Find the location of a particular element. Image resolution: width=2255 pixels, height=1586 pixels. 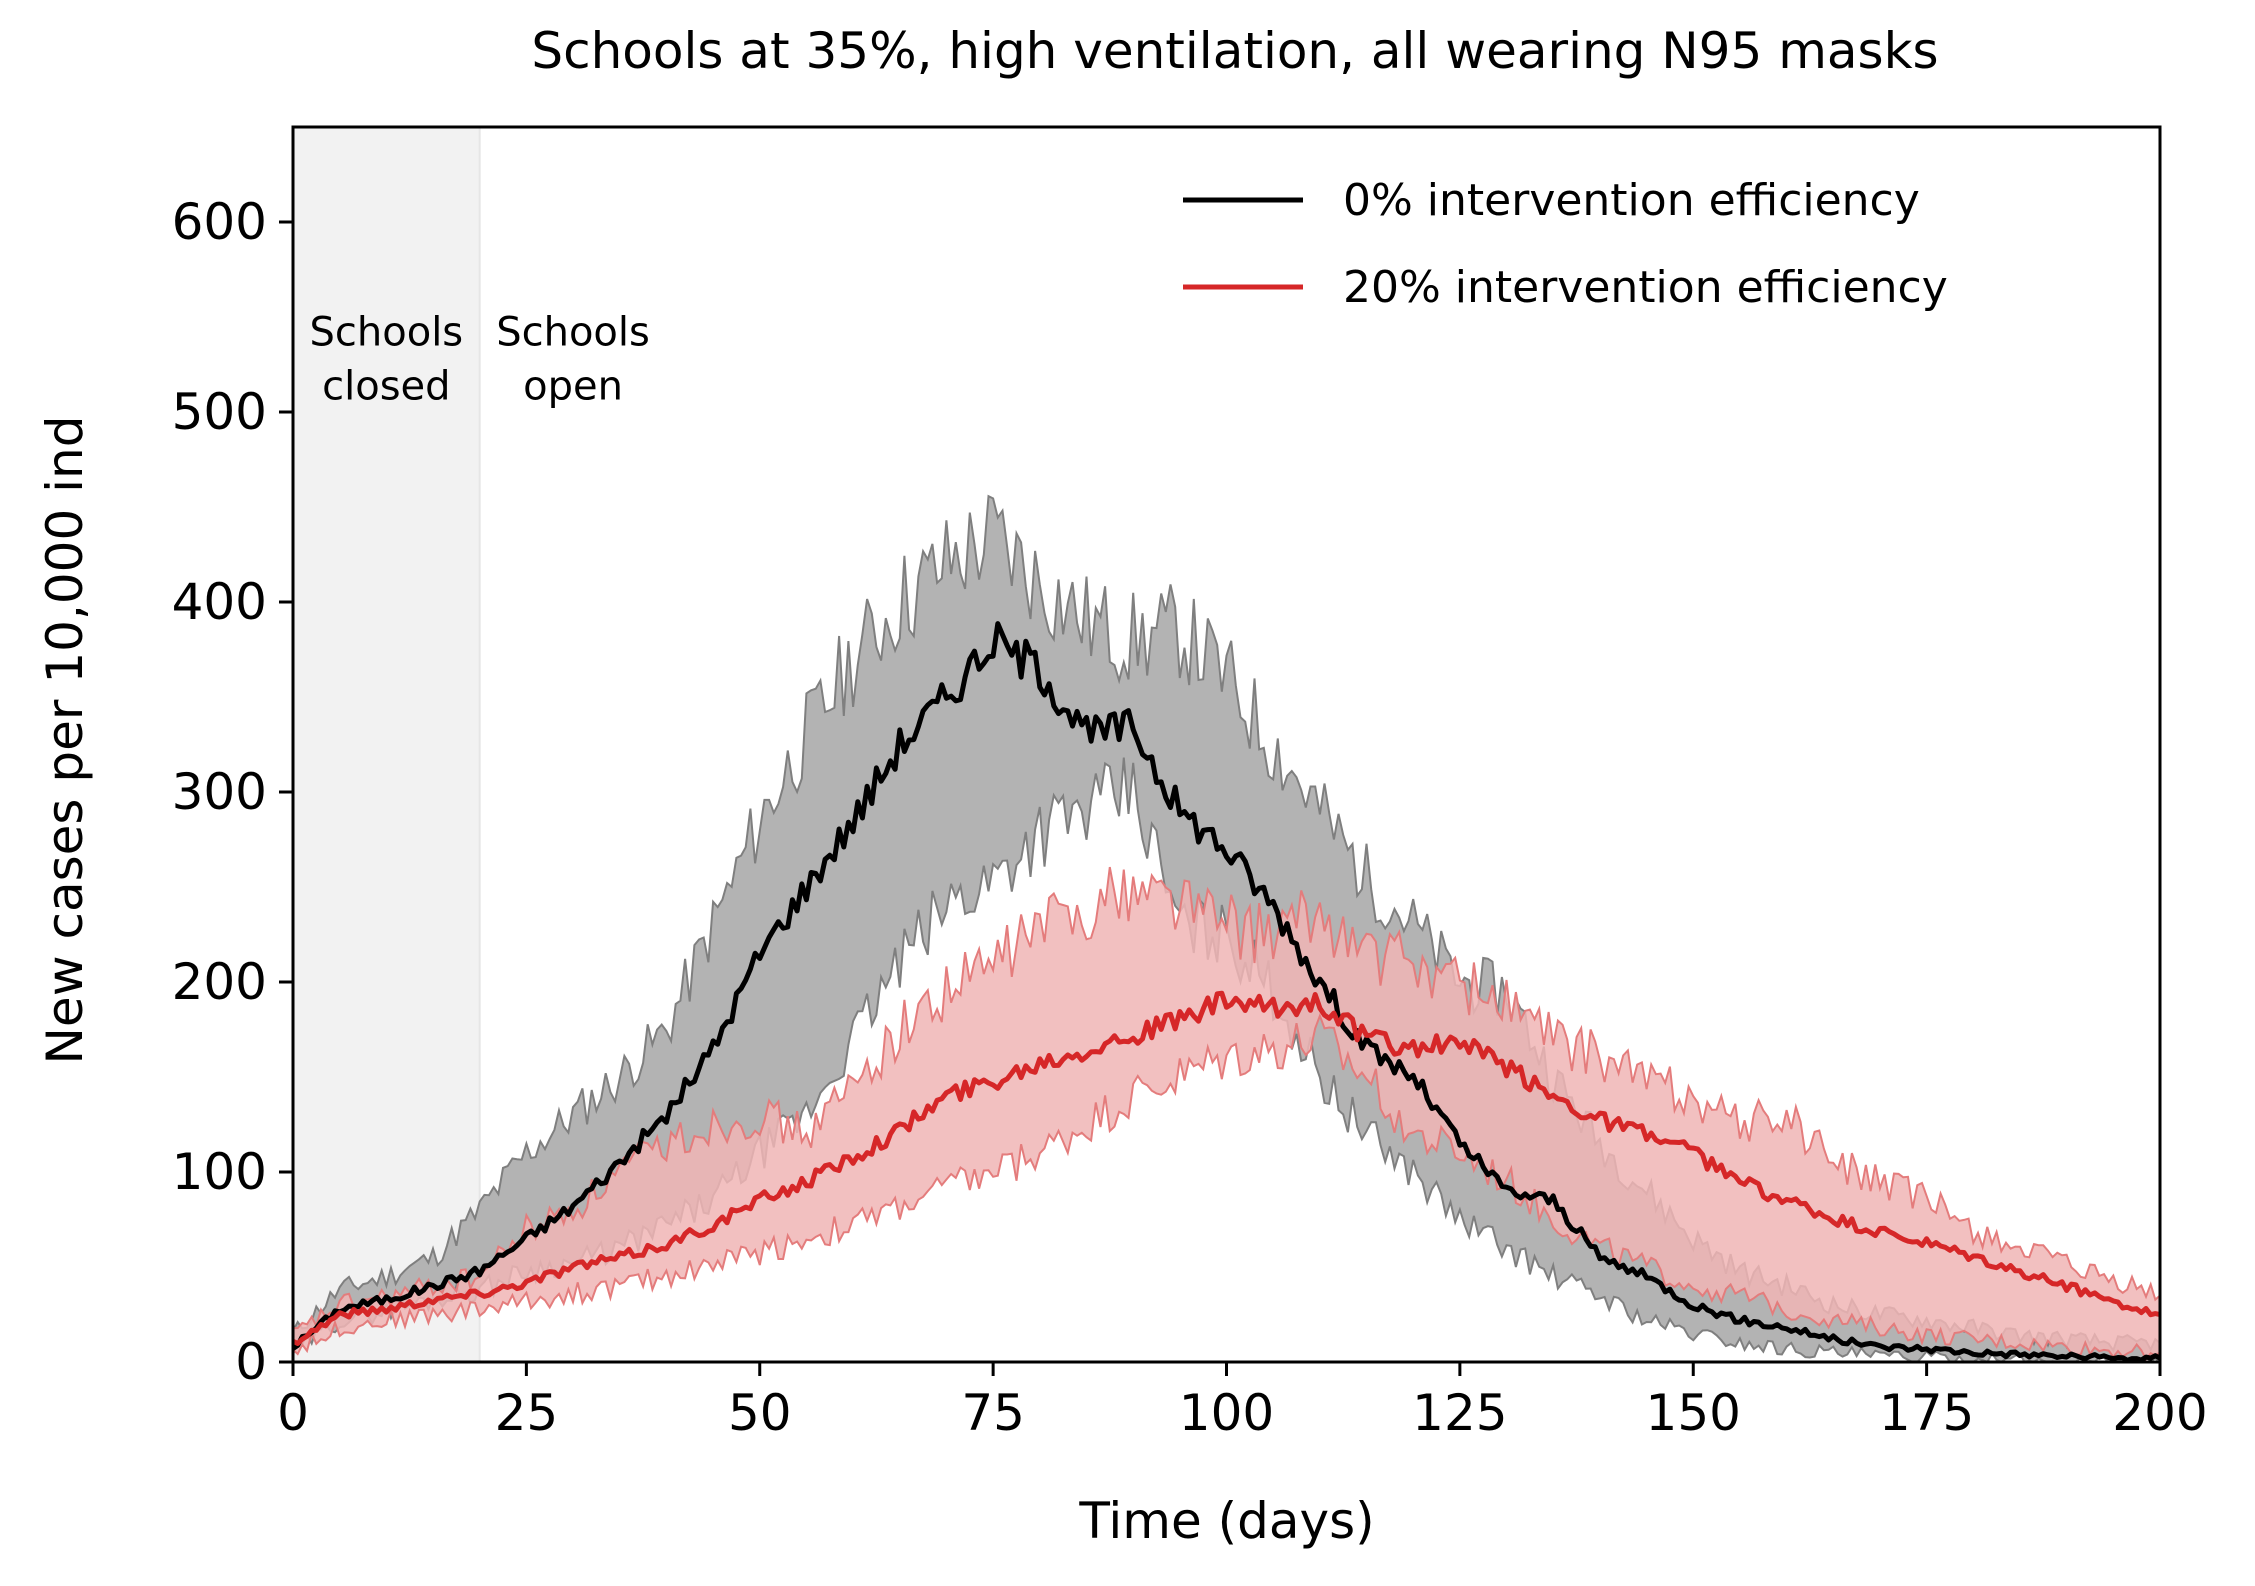

y-tick-label: 600 is located at coordinates (219, 222).